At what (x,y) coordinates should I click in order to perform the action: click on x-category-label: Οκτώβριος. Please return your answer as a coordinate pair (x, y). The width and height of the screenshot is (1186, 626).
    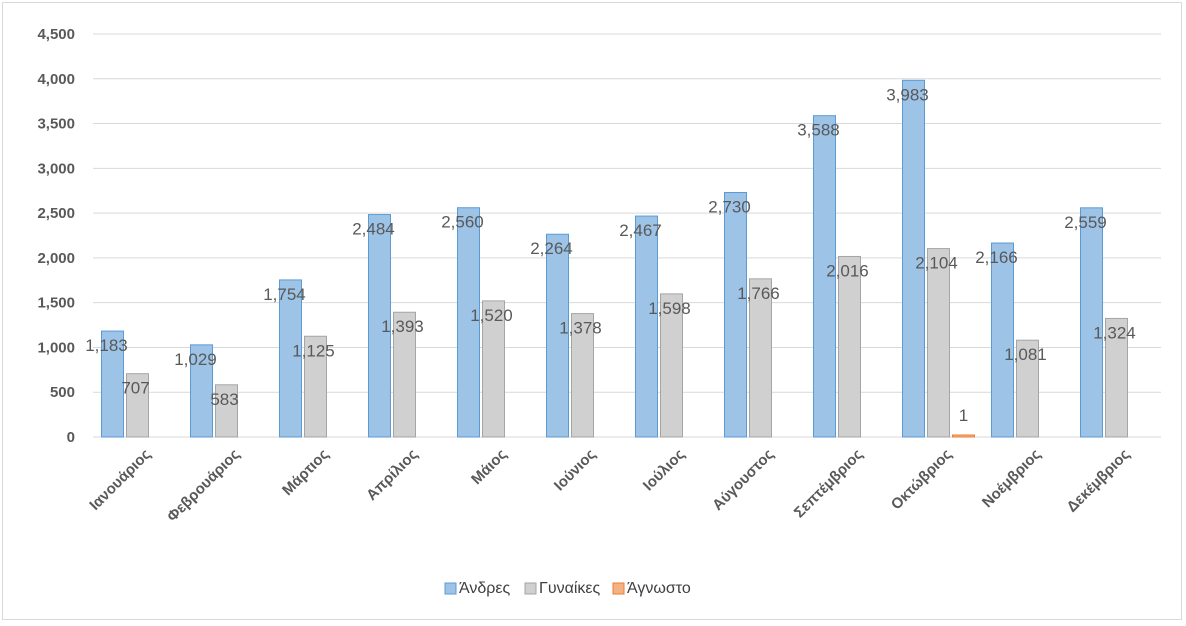
    Looking at the image, I should click on (922, 480).